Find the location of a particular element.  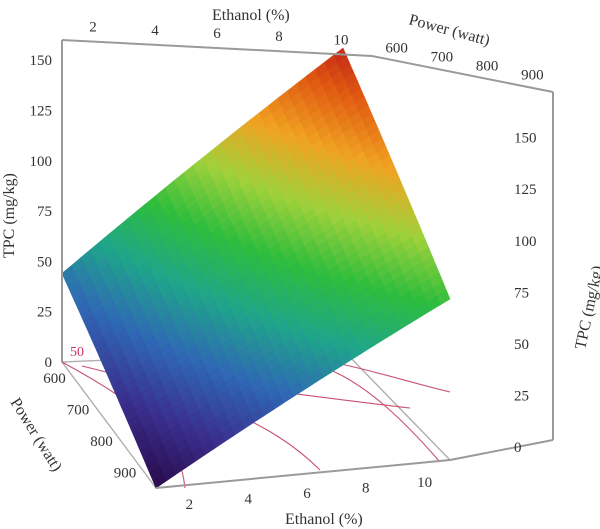

x-tick-top: 2 is located at coordinates (93, 28).